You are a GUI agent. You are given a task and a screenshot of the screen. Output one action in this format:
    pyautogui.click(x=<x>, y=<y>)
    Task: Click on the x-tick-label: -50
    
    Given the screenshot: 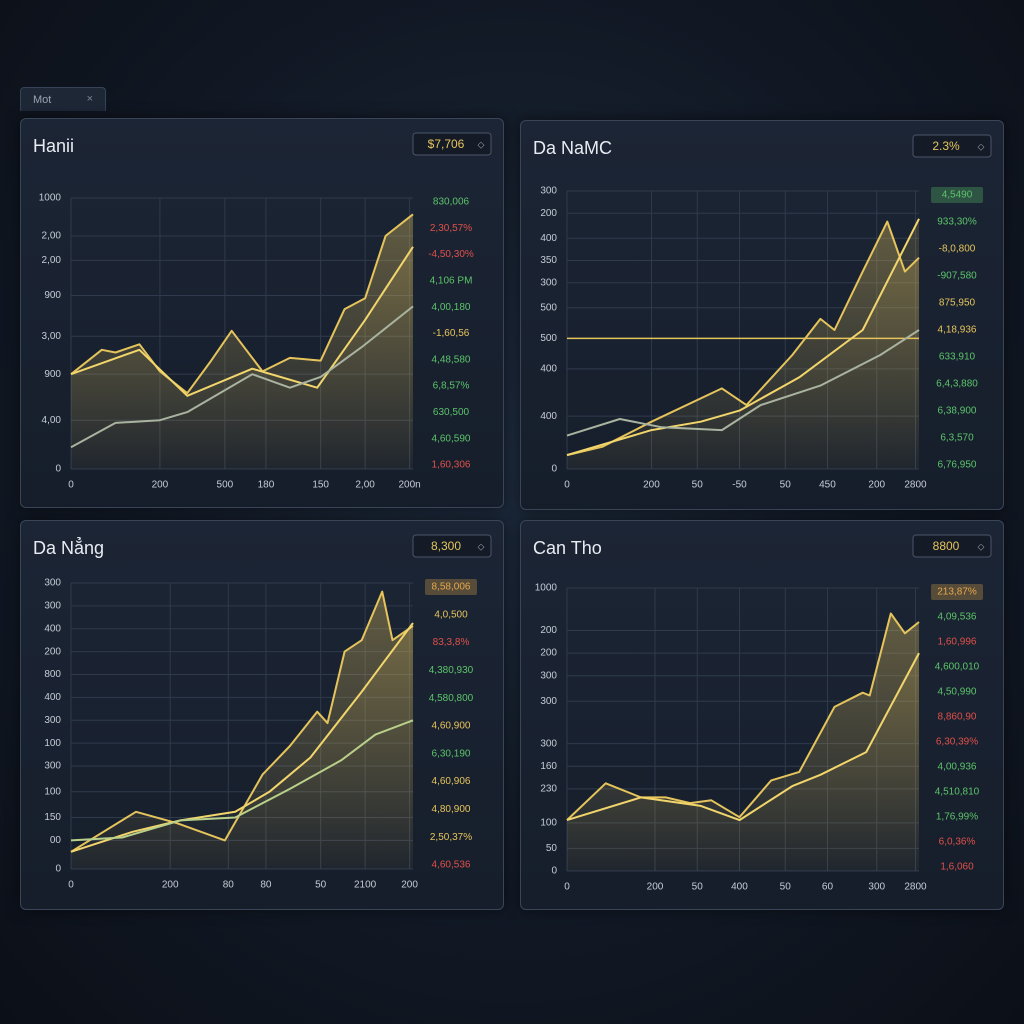 What is the action you would take?
    pyautogui.click(x=739, y=485)
    